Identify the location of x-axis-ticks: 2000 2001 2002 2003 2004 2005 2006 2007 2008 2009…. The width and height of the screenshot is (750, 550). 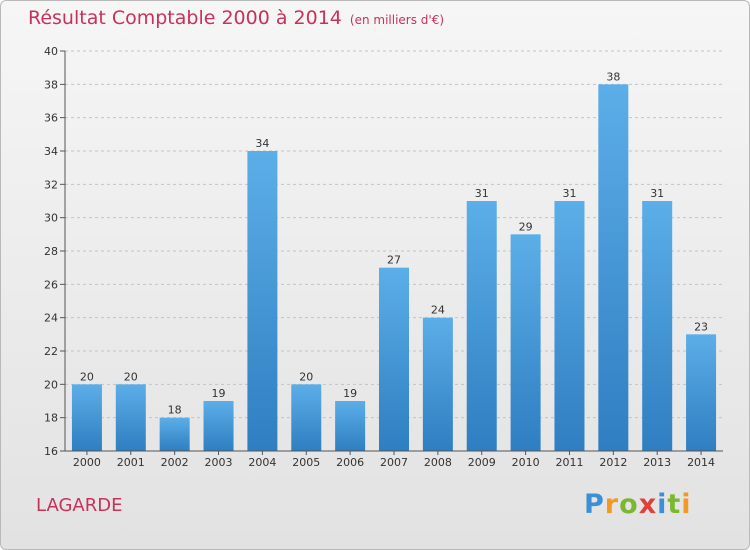
(394, 460).